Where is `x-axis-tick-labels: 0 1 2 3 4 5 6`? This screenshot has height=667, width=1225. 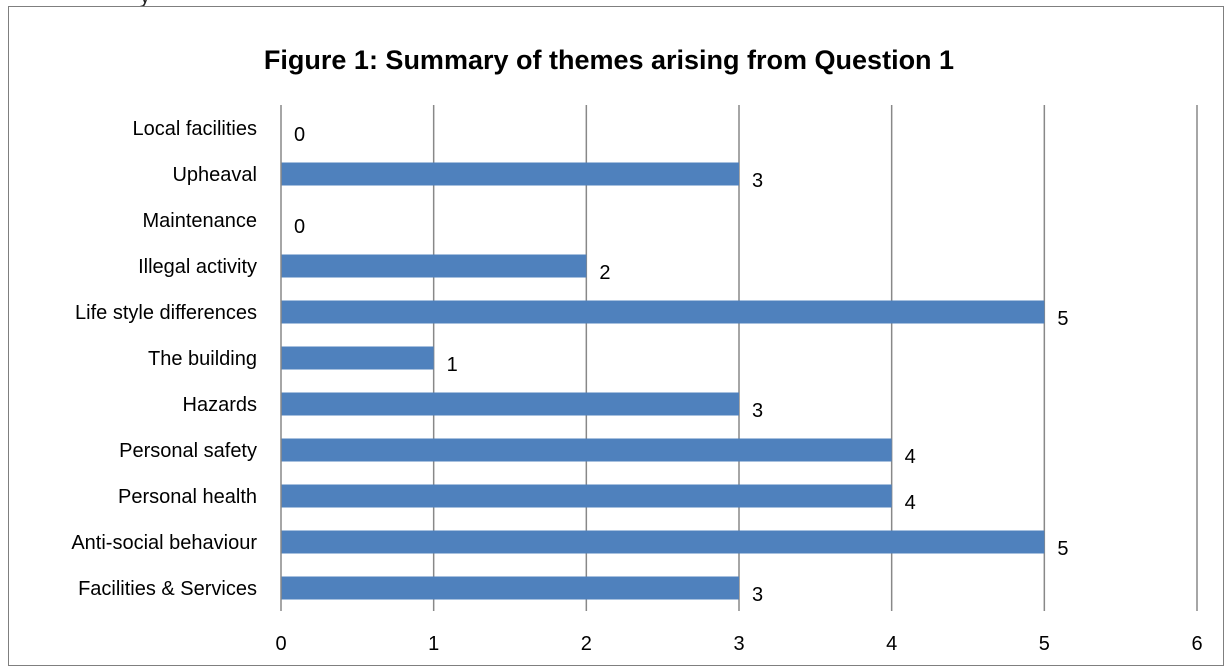
x-axis-tick-labels: 0 1 2 3 4 5 6 is located at coordinates (738, 644).